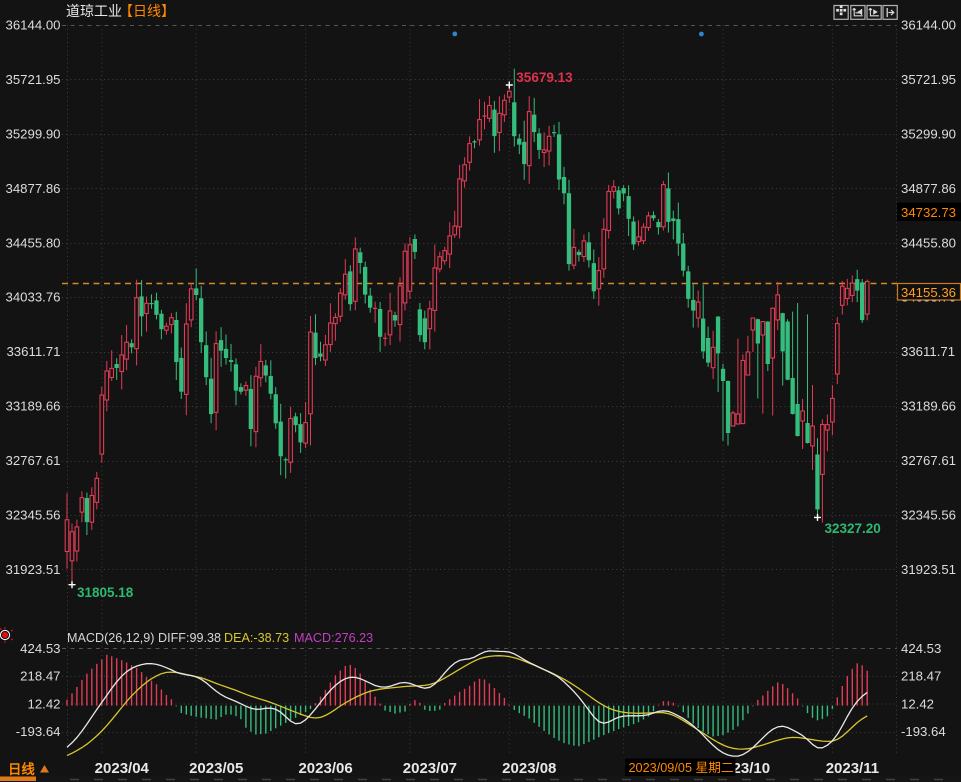 This screenshot has width=961, height=782. What do you see at coordinates (147, 11) in the screenshot?
I see `svg-text: 【日线】` at bounding box center [147, 11].